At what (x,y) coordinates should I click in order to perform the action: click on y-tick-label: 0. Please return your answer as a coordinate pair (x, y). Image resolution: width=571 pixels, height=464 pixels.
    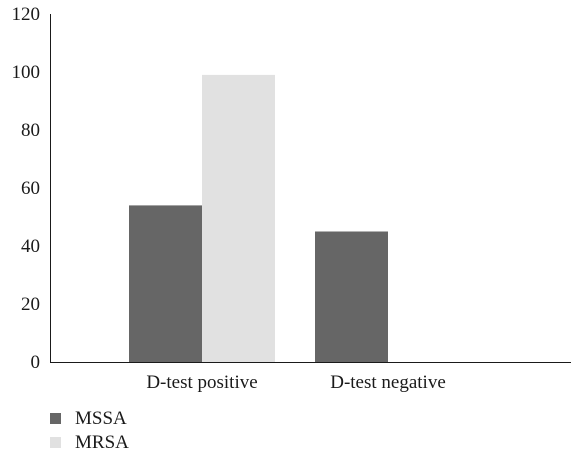
    Looking at the image, I should click on (36, 362).